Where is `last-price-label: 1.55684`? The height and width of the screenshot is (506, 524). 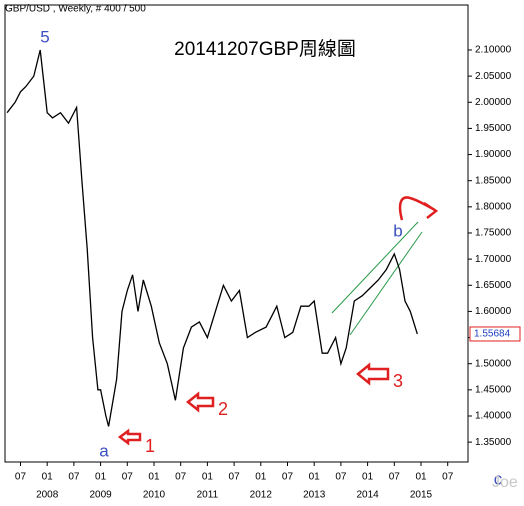
last-price-label: 1.55684 is located at coordinates (492, 334).